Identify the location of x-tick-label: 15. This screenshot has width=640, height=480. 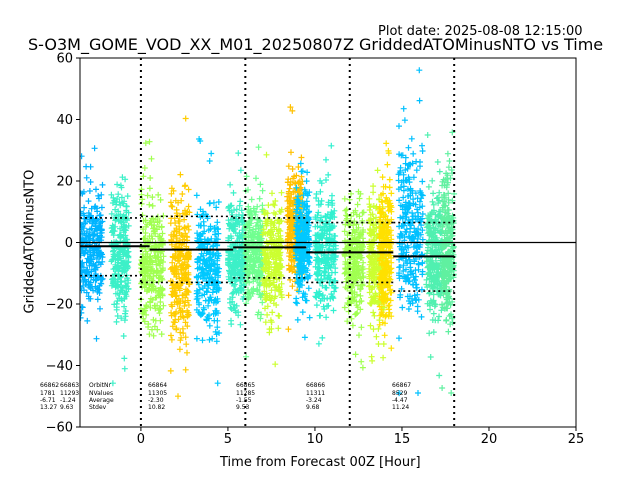
(402, 439).